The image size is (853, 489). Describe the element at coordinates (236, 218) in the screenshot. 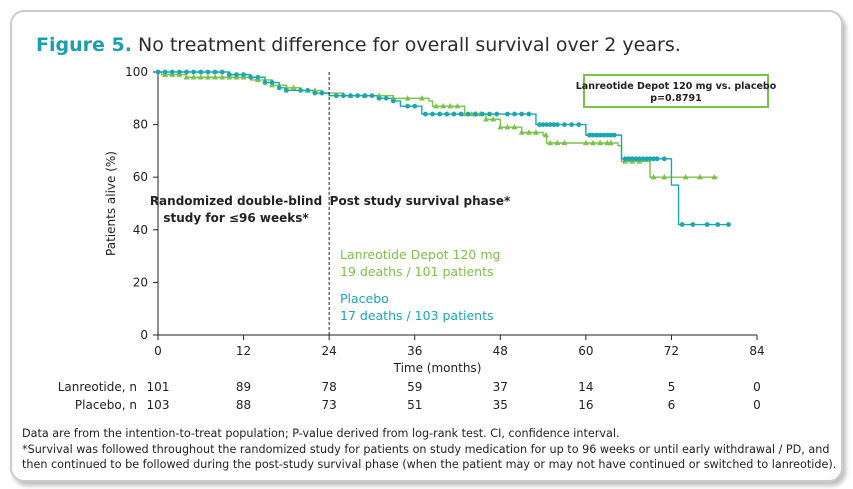

I see `phase-left-line2: study for ≤96 weeks*` at that location.